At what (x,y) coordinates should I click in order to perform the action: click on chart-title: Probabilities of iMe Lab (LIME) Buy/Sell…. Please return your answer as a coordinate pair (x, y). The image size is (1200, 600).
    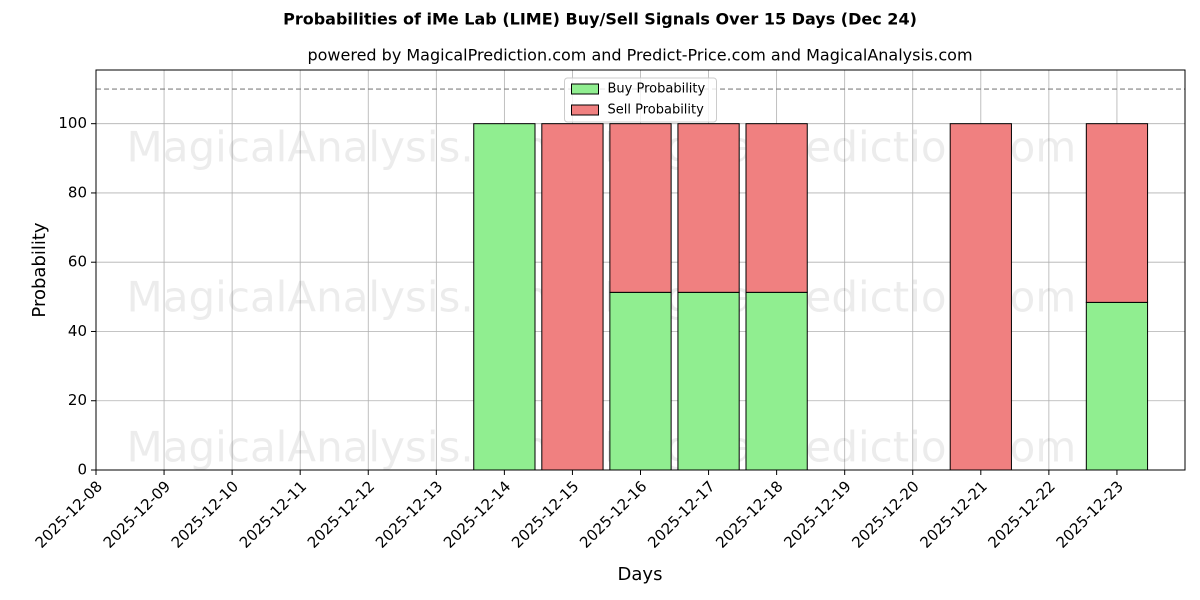
    Looking at the image, I should click on (600, 19).